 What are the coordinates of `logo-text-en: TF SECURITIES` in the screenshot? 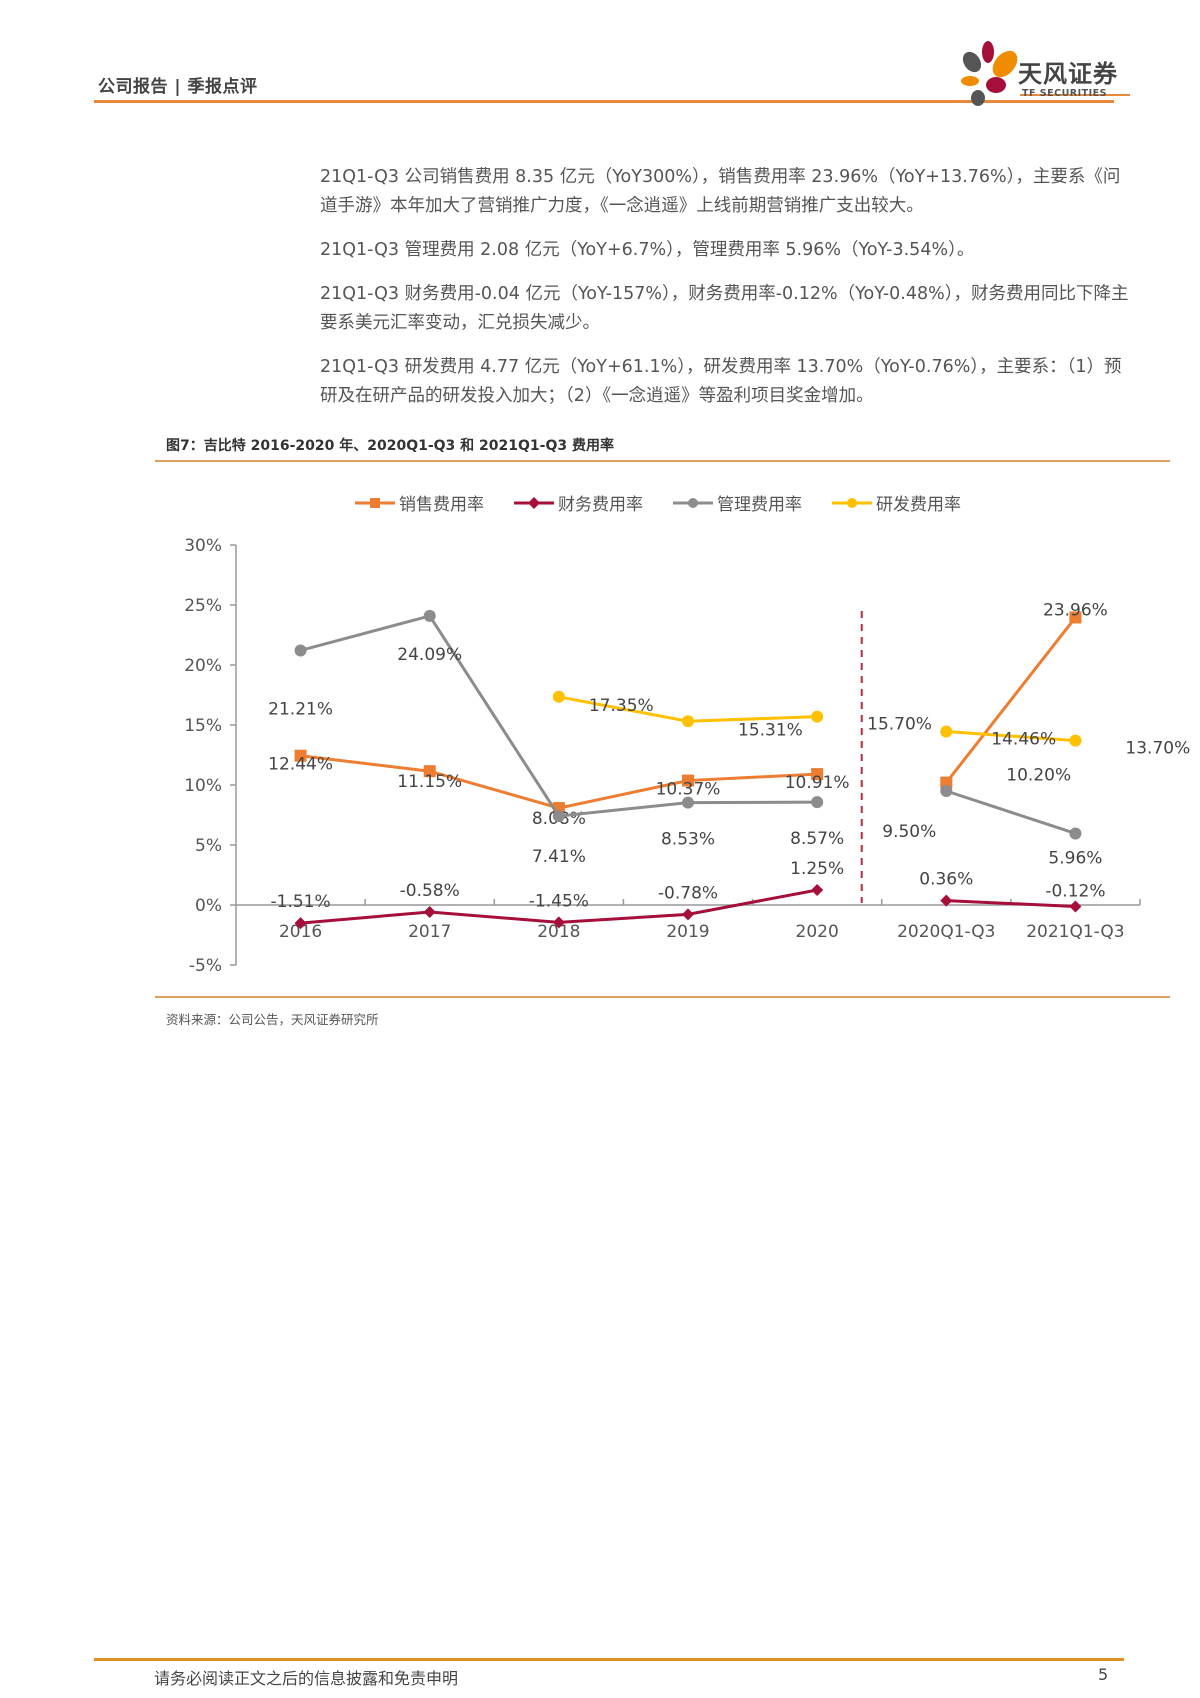 It's located at (1064, 93).